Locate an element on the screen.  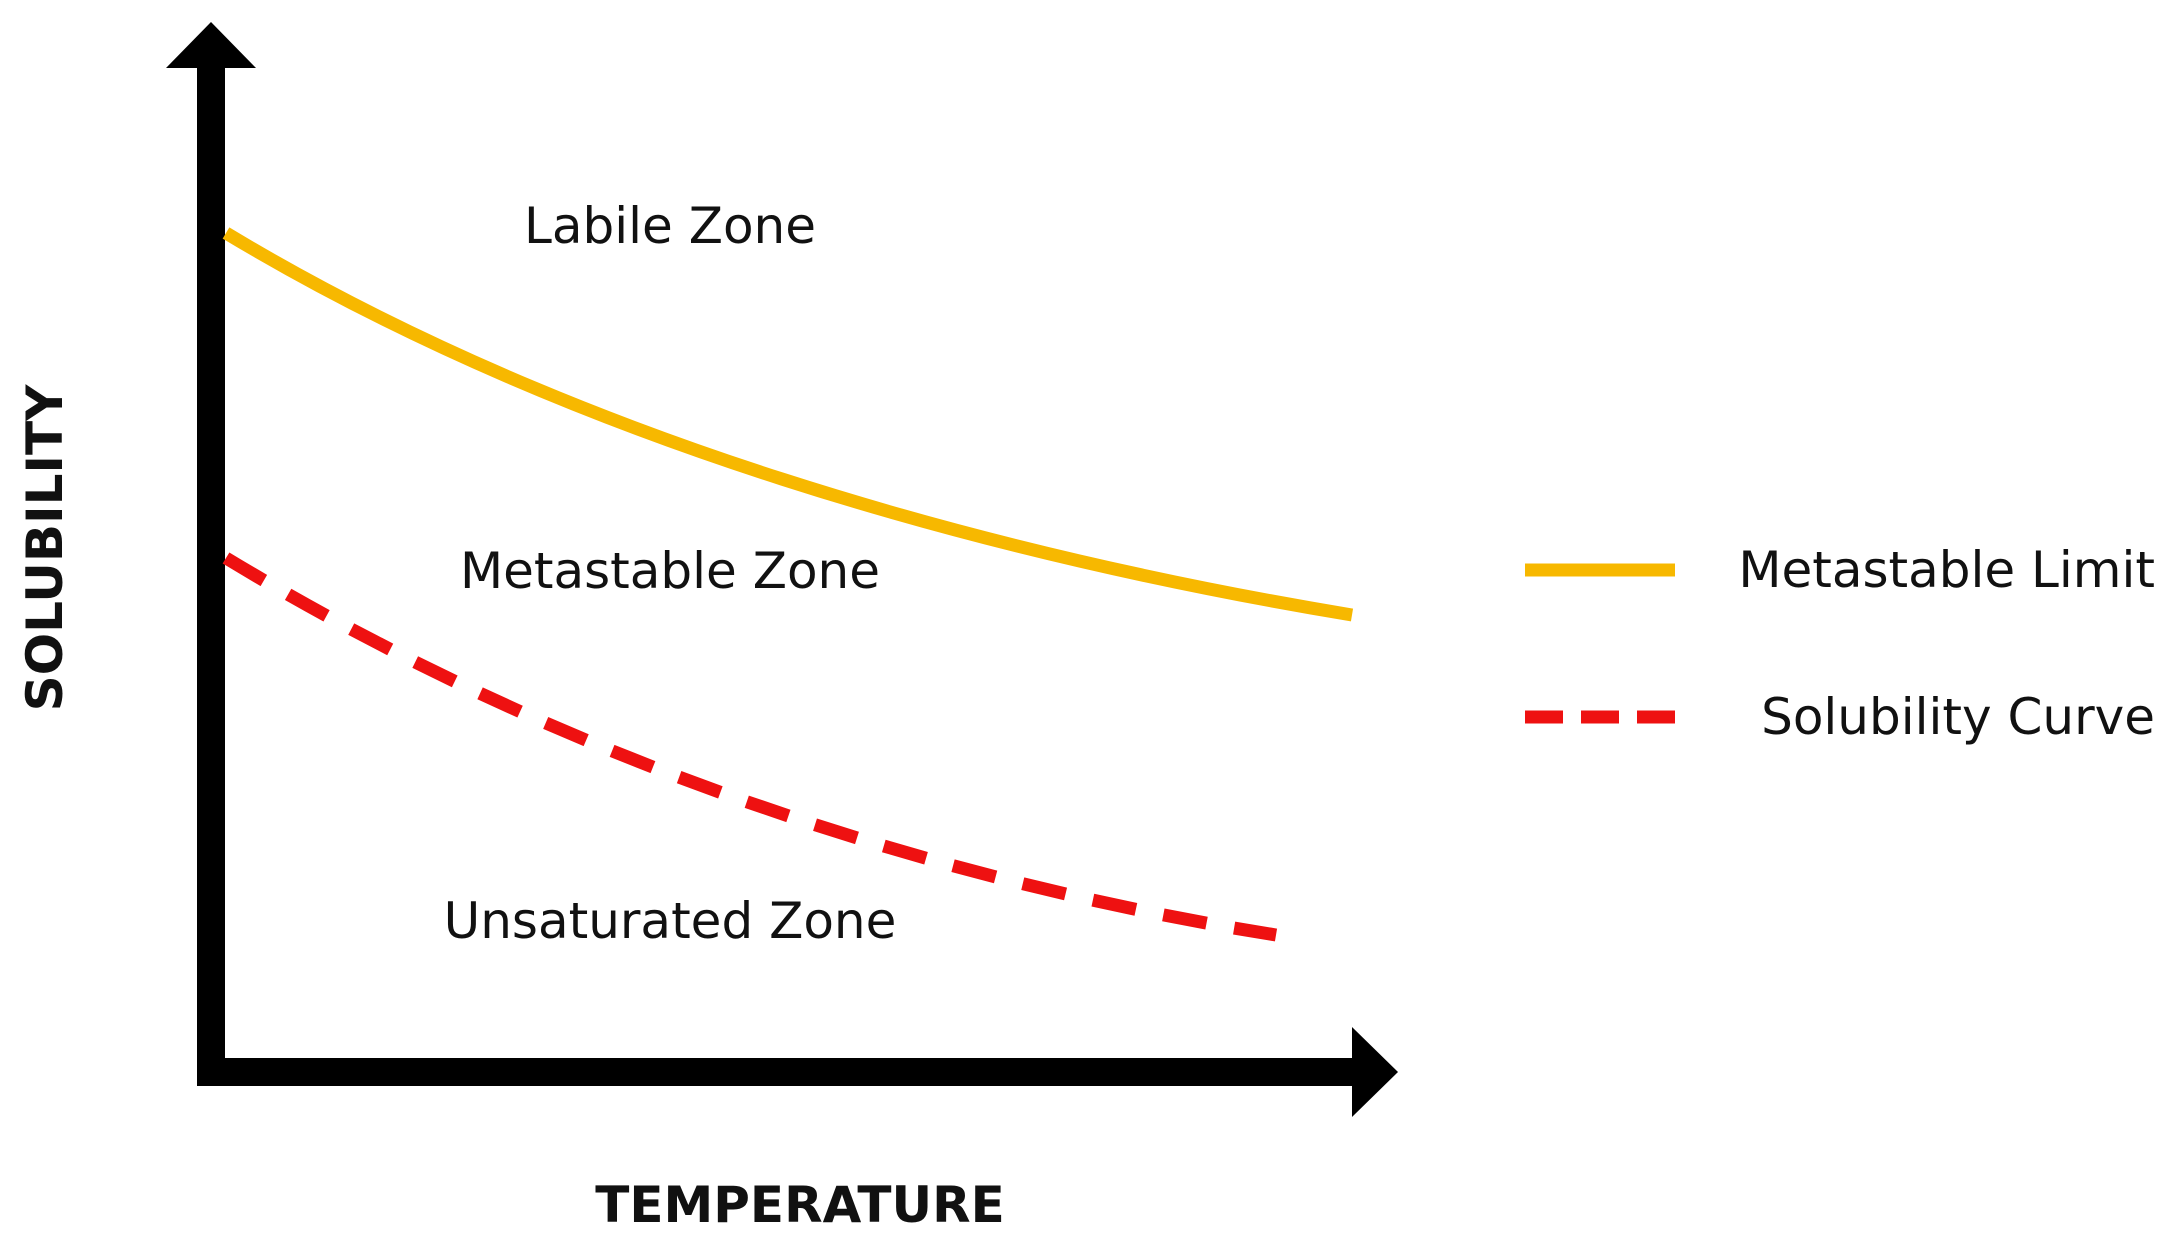
y-axis-arrowhead is located at coordinates (211, 45).